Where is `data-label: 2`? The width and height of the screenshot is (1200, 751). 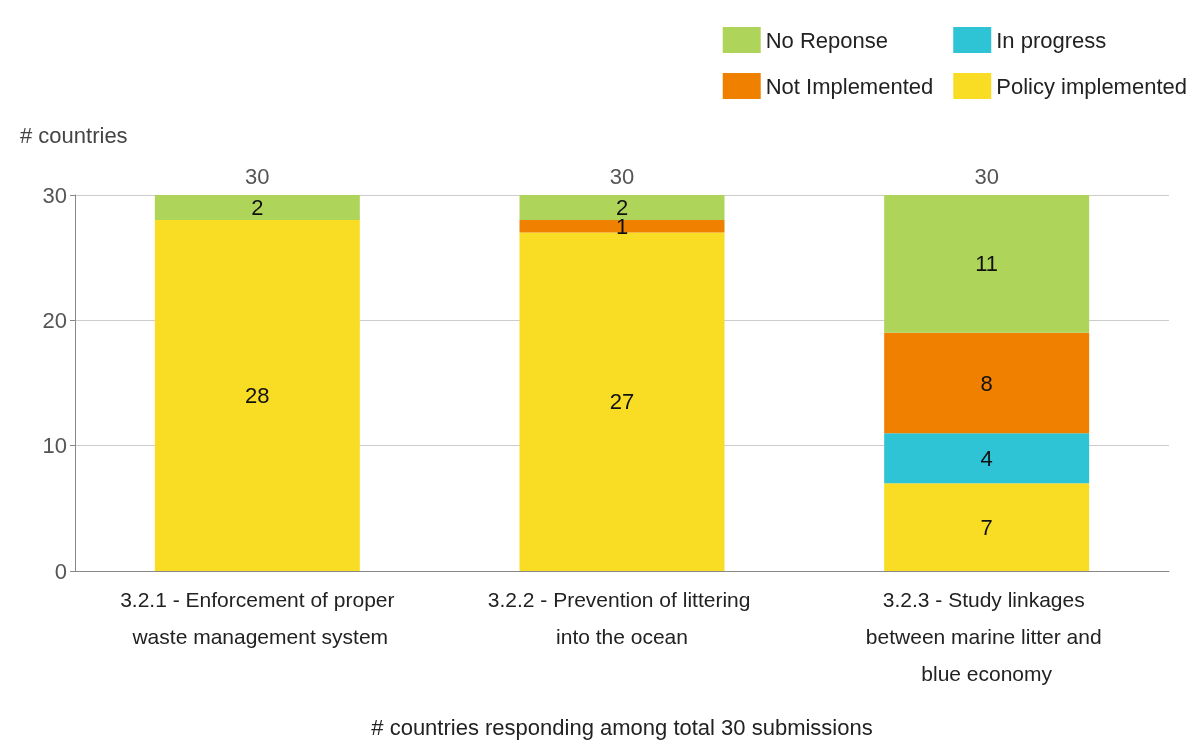
data-label: 2 is located at coordinates (257, 208).